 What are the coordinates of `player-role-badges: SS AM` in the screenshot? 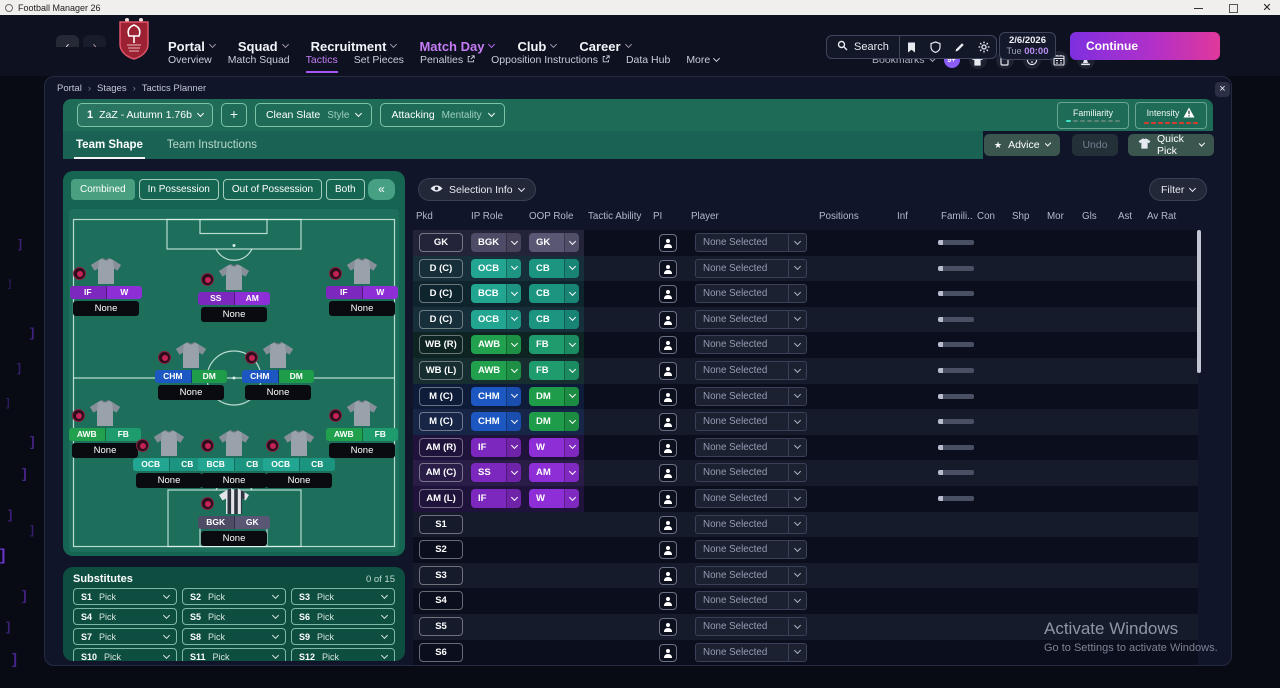 It's located at (234, 298).